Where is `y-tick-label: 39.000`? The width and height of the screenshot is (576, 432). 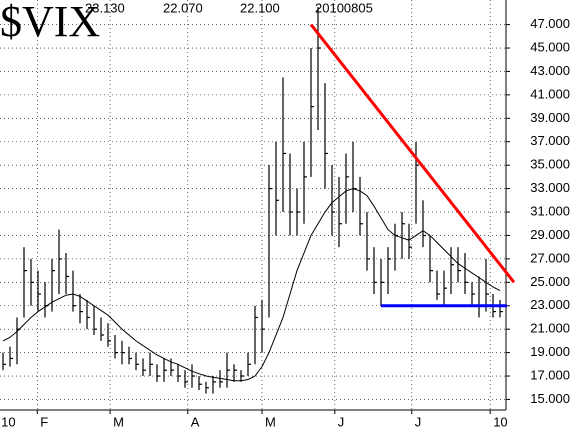 y-tick-label: 39.000 is located at coordinates (550, 117).